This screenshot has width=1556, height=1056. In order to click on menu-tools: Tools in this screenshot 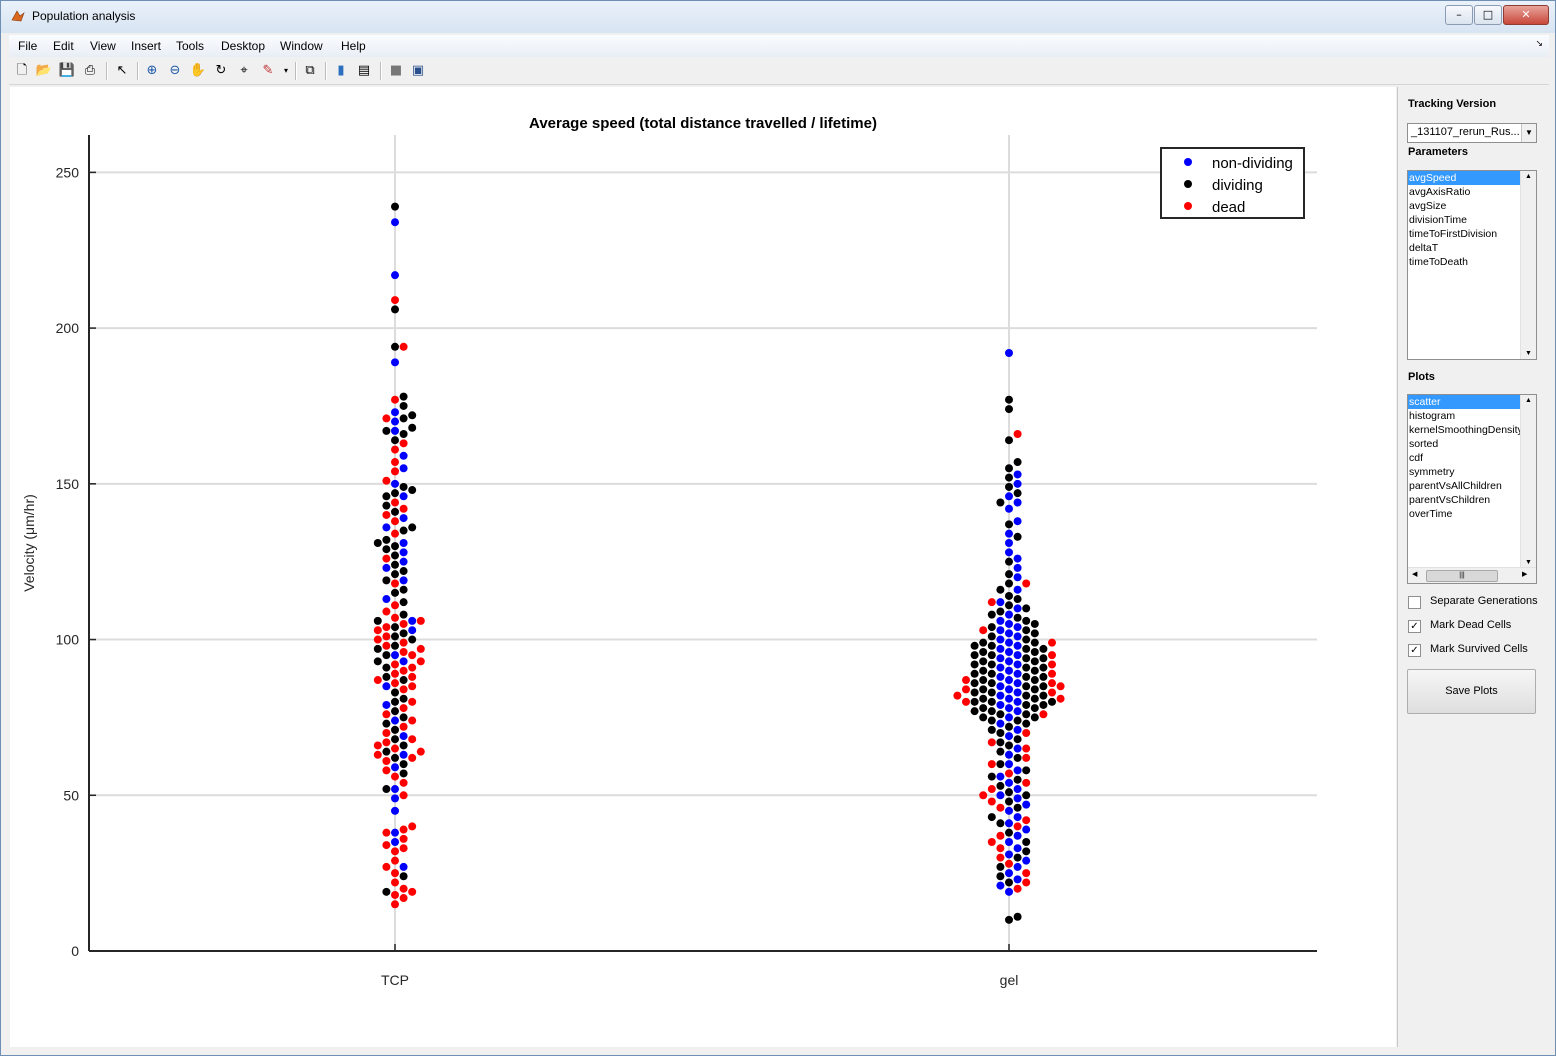, I will do `click(190, 46)`.